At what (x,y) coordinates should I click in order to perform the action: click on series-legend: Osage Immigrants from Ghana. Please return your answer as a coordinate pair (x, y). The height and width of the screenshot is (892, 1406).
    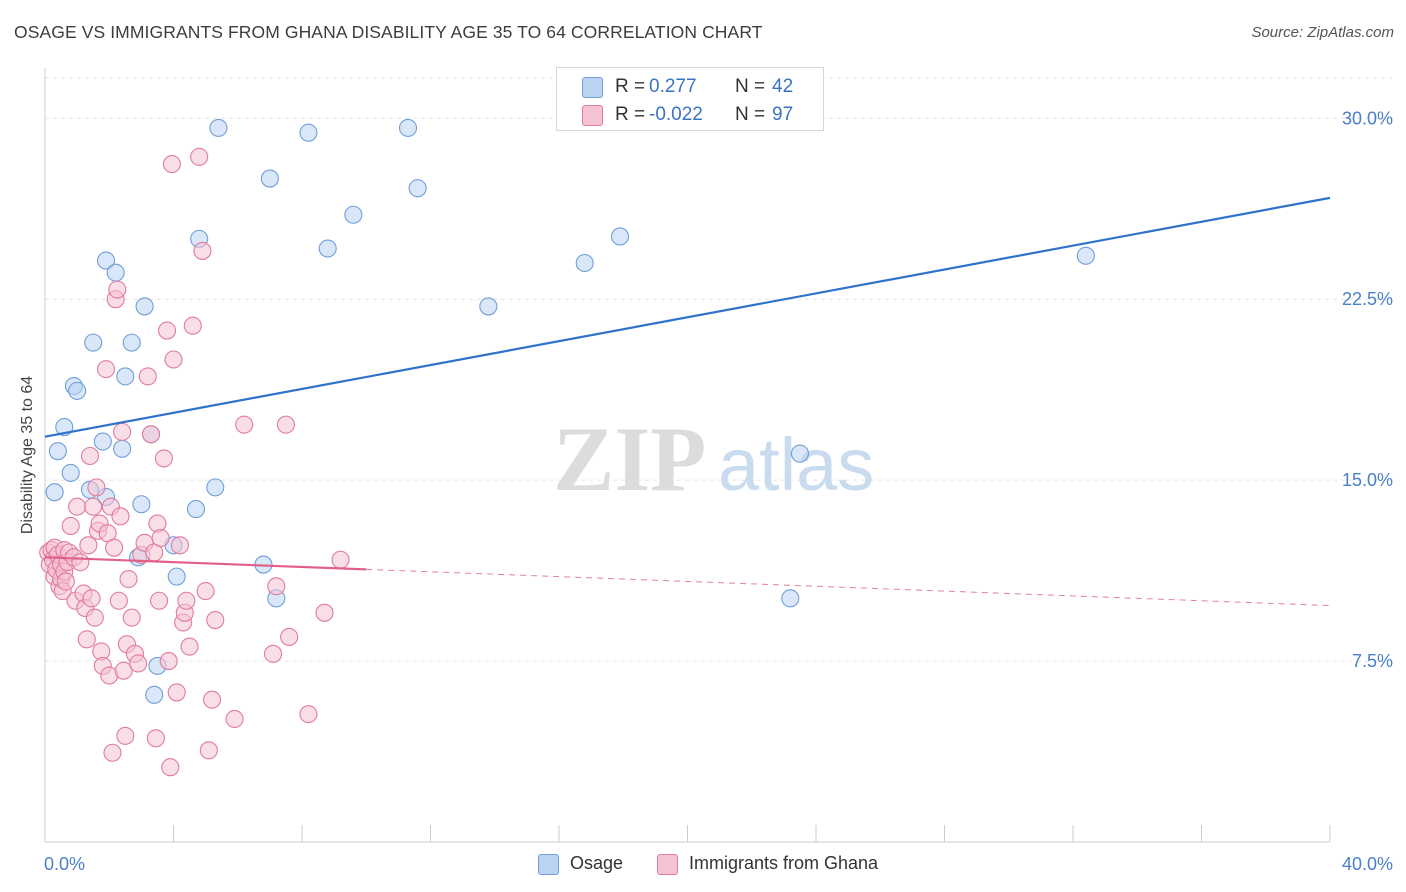
    Looking at the image, I should click on (703, 865).